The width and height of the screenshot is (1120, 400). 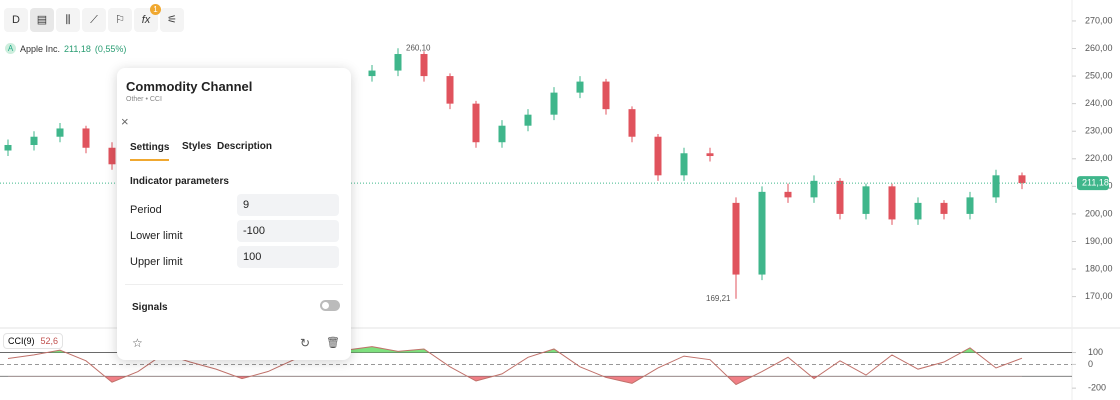 I want to click on signals-toggle, so click(x=330, y=305).